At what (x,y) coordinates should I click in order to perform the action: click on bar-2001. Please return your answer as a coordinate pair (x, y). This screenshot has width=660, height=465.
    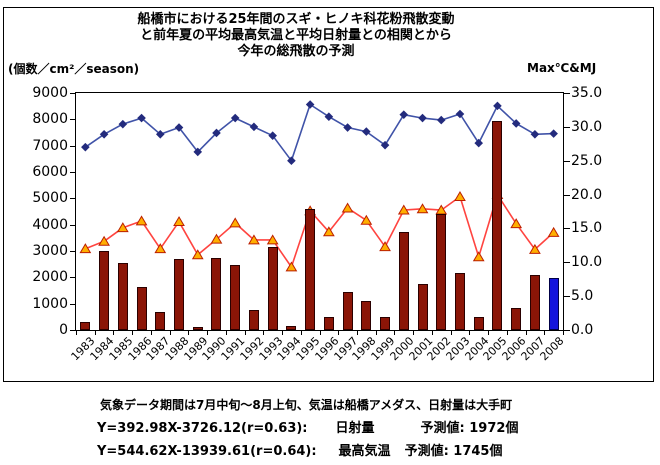
    Looking at the image, I should click on (423, 307).